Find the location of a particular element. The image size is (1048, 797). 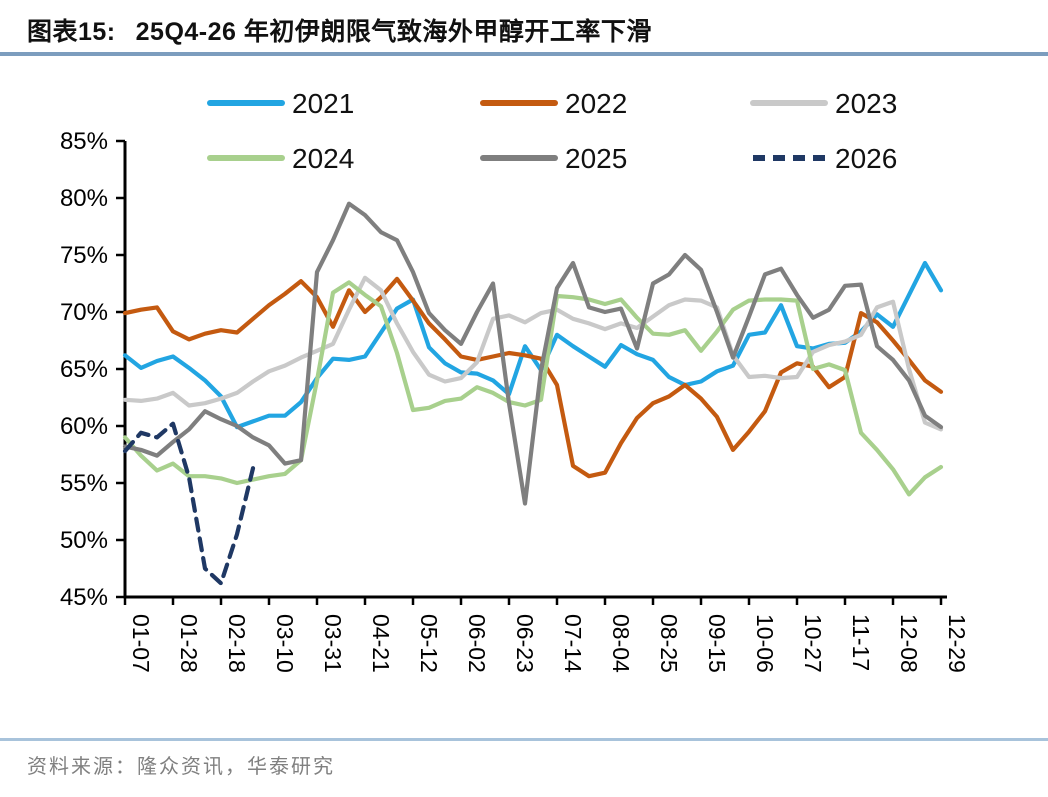

chart-title: 图表15: 25Q4-26 年初伊朗限气致海外甲醇开工率下滑 is located at coordinates (527, 30).